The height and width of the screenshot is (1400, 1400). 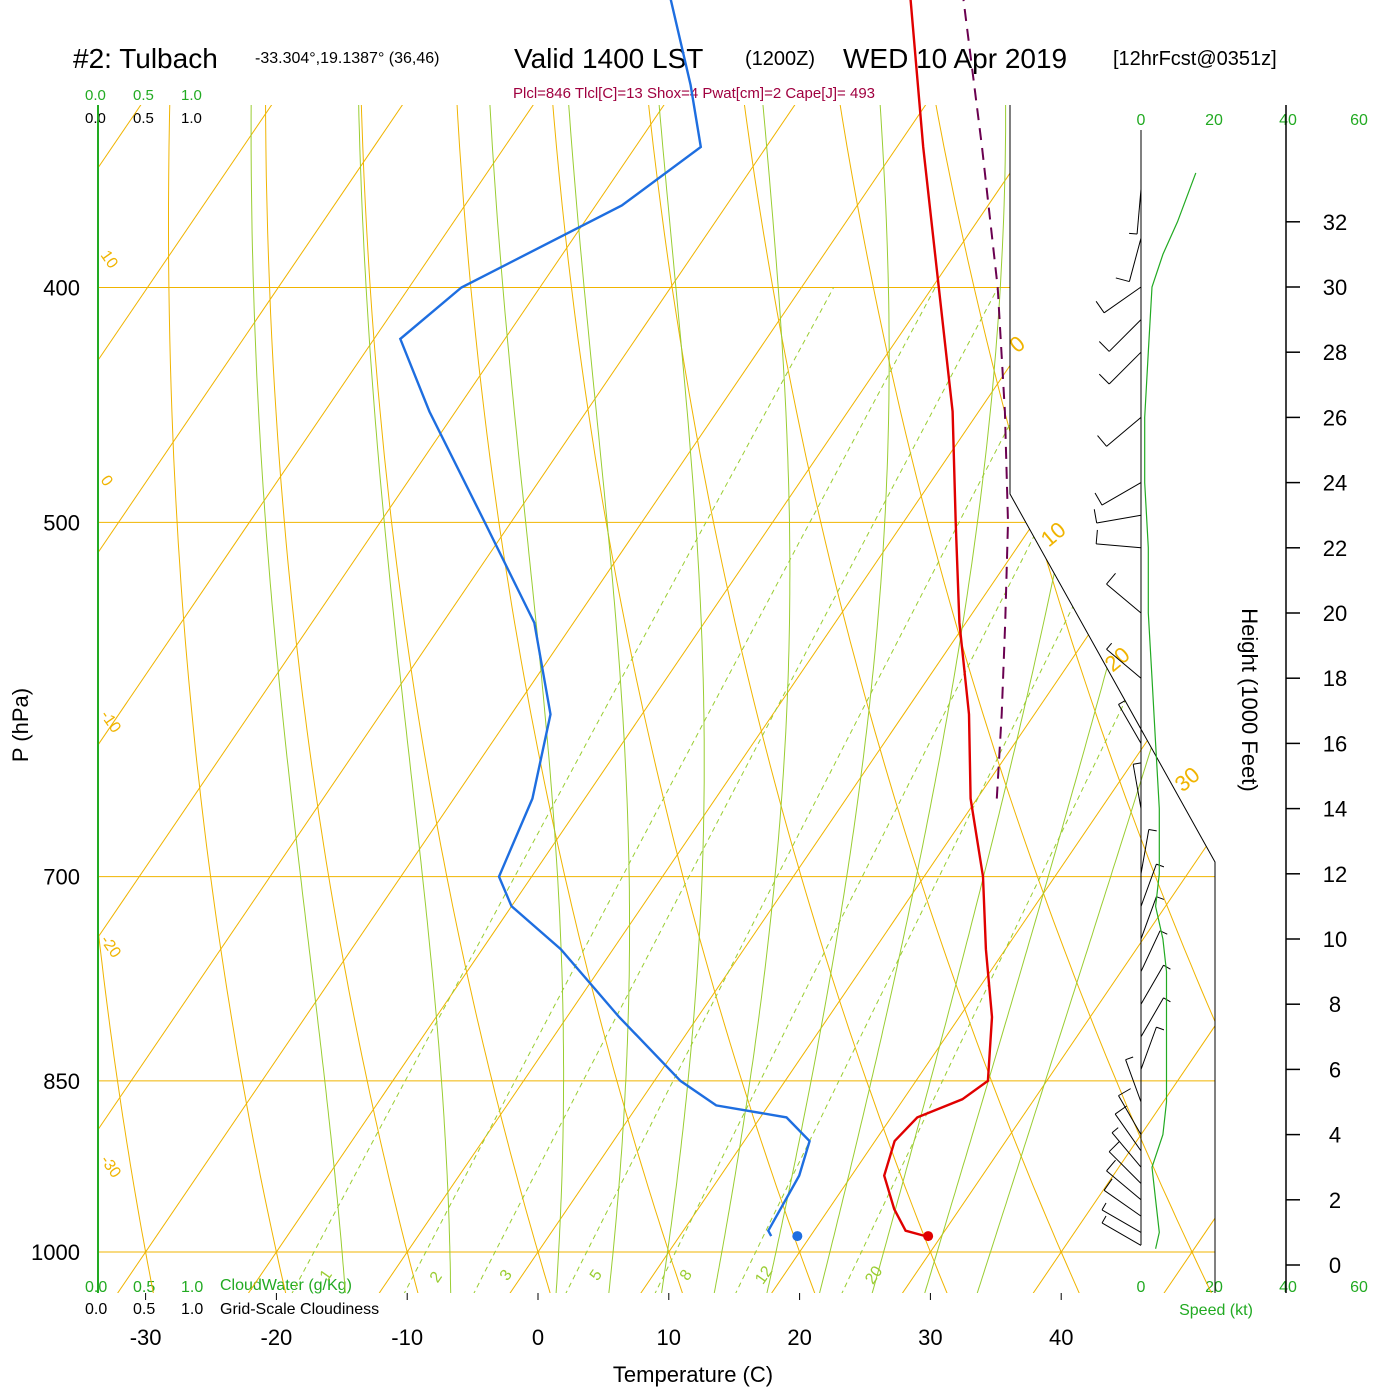 What do you see at coordinates (1252, 715) in the screenshot?
I see `wind-scale: 0 20 40 60 0 20 40 60 Speed (kt)` at bounding box center [1252, 715].